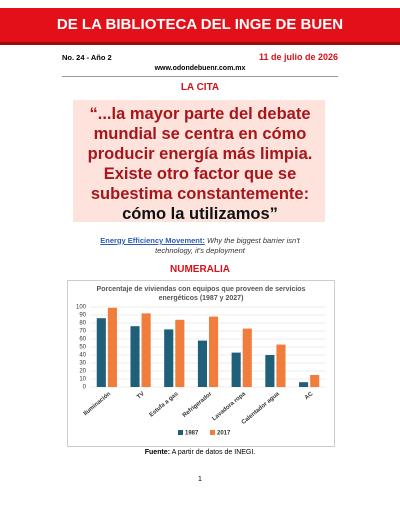  Describe the element at coordinates (85, 388) in the screenshot. I see `y-tick-label: 0` at that location.